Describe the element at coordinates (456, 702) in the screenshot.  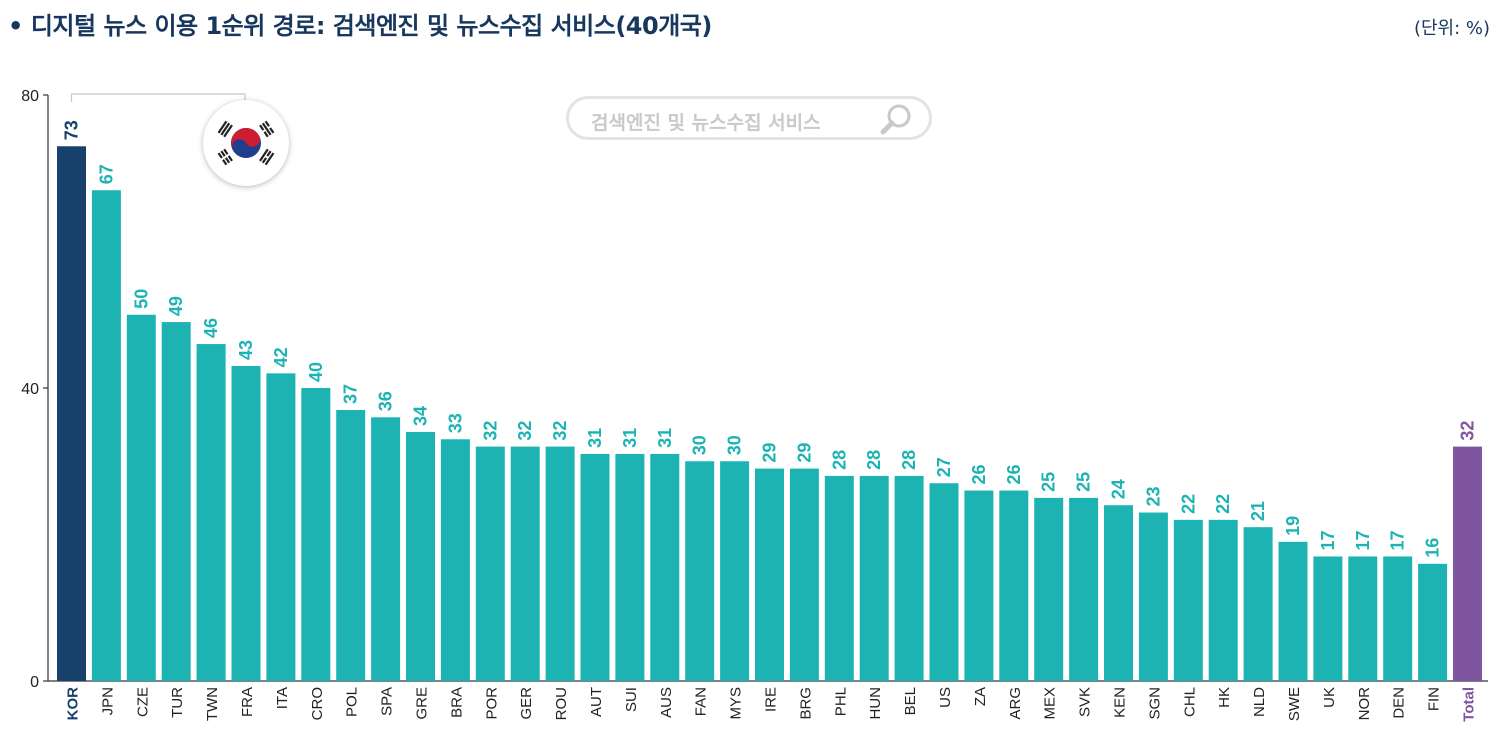
I see `x-tick-label: BRA` at that location.